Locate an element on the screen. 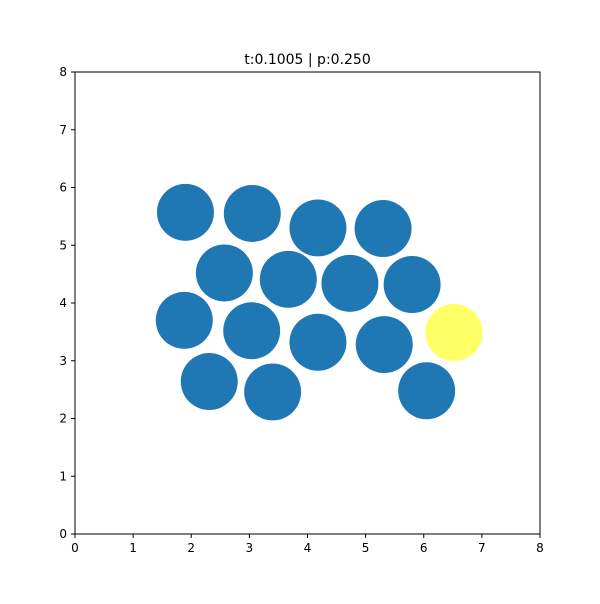 The height and width of the screenshot is (604, 600). x-tick-label: 0 is located at coordinates (75, 548).